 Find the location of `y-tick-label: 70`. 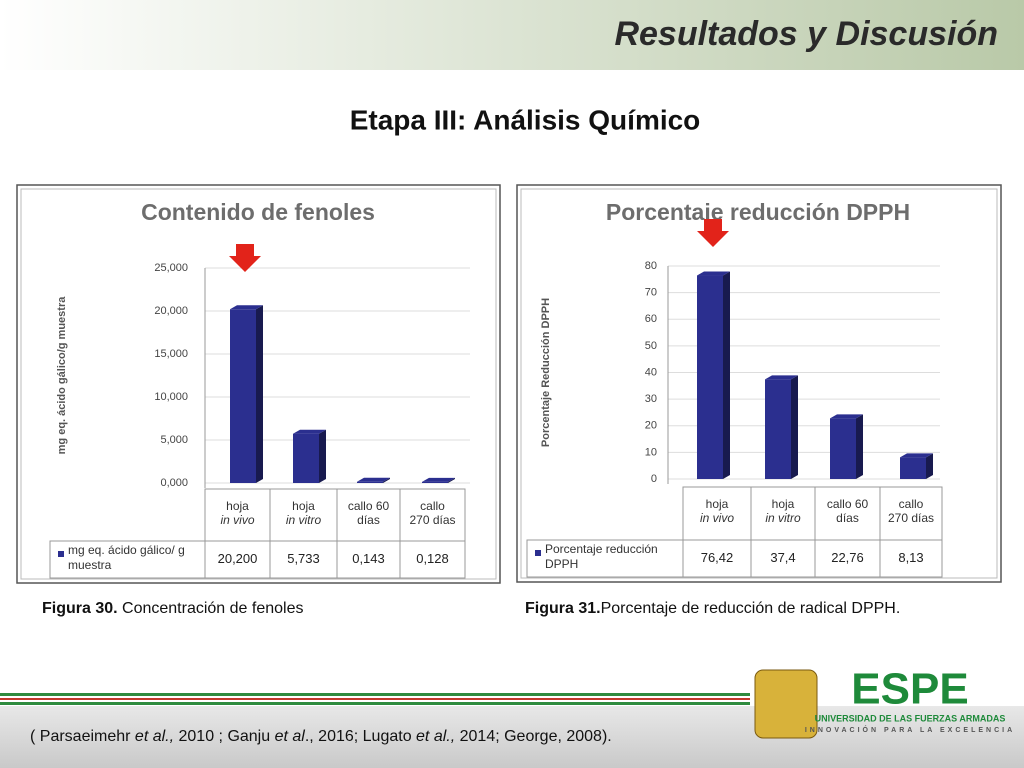

y-tick-label: 70 is located at coordinates (651, 293).